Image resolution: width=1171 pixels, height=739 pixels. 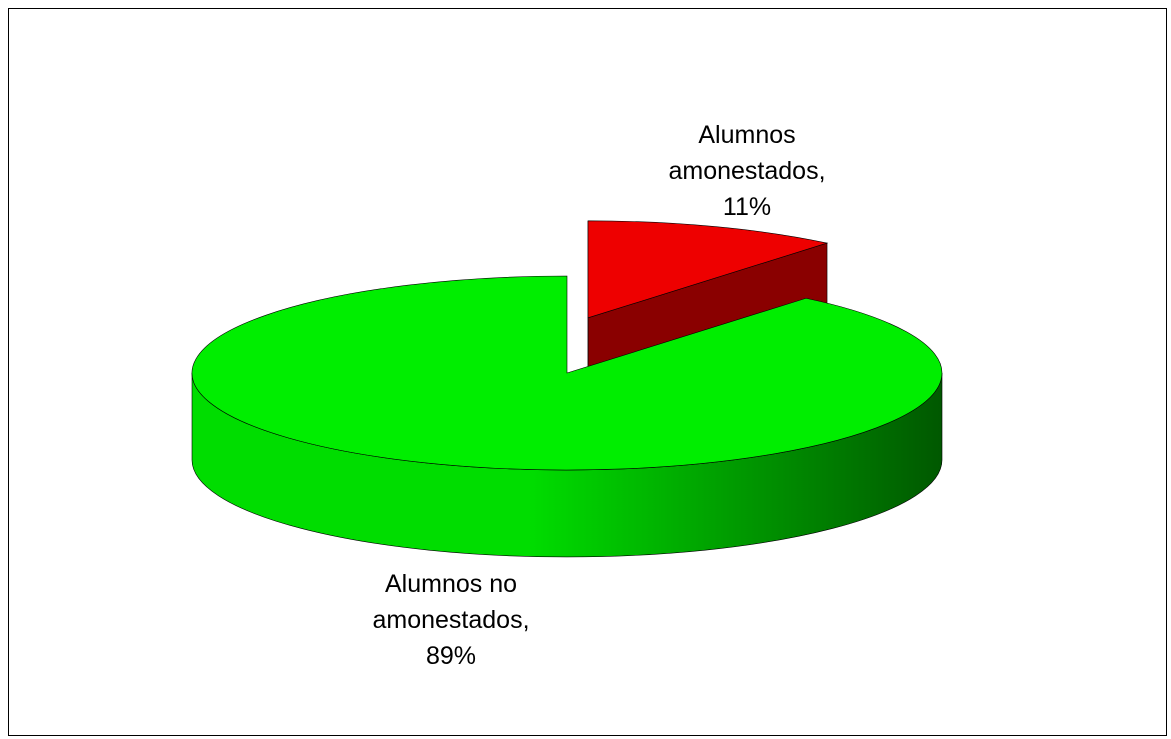 I want to click on data-label-no-amonestados: Alumnos no amonestados, 89%, so click(x=451, y=620).